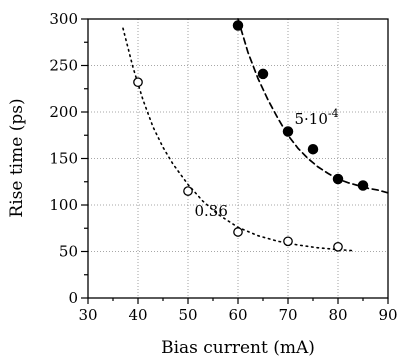 The image size is (398, 360). Describe the element at coordinates (187, 315) in the screenshot. I see `x-tick-label-50: 50` at that location.